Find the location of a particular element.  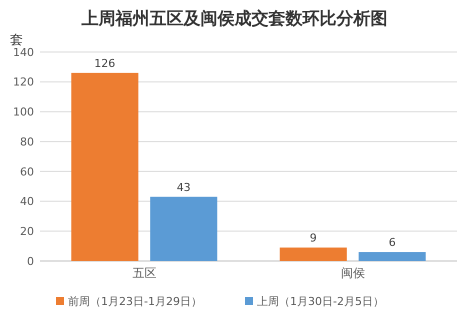

y-axis-title: 套 is located at coordinates (16, 40).